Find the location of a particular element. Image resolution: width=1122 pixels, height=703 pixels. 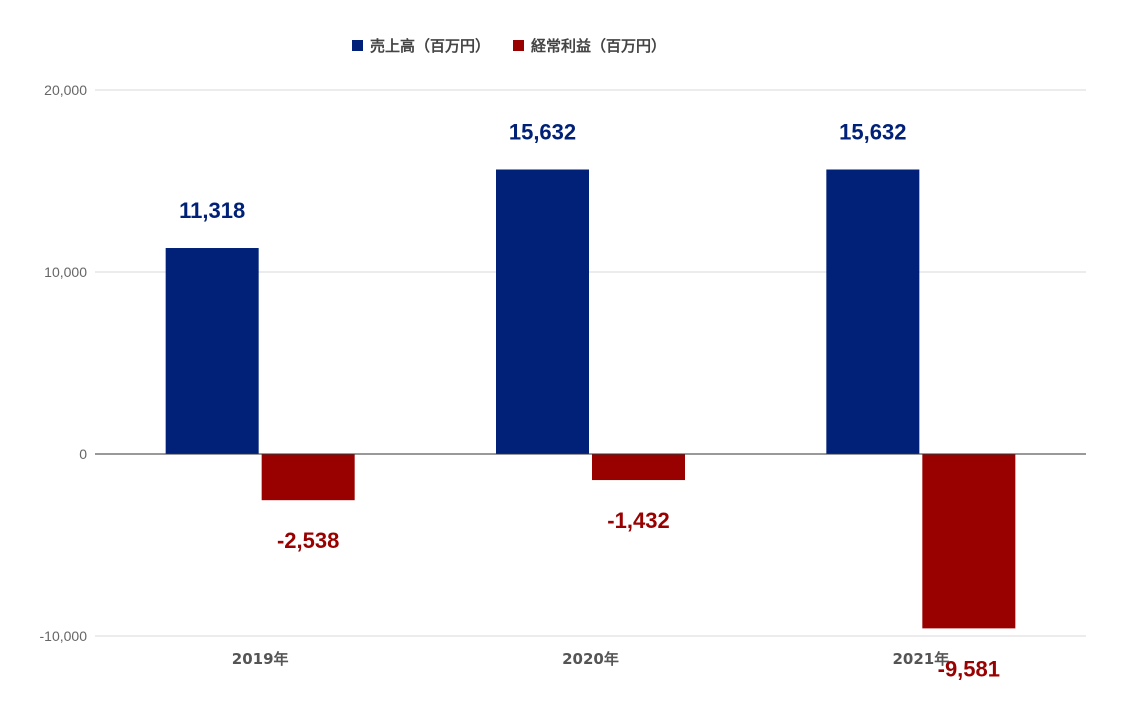

legend-swatch-ordinary-profit is located at coordinates (518, 45).